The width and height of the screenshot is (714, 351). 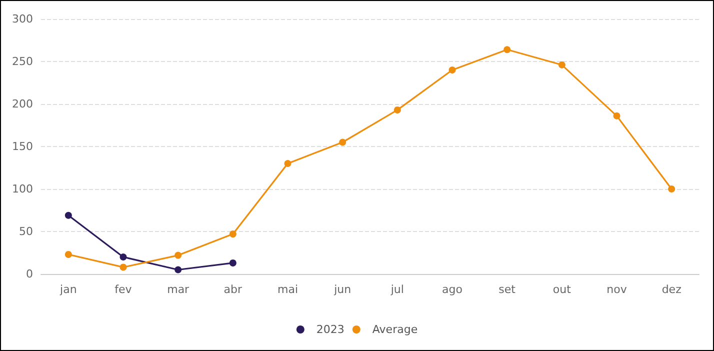 What do you see at coordinates (22, 104) in the screenshot?
I see `y-tick-label: 200` at bounding box center [22, 104].